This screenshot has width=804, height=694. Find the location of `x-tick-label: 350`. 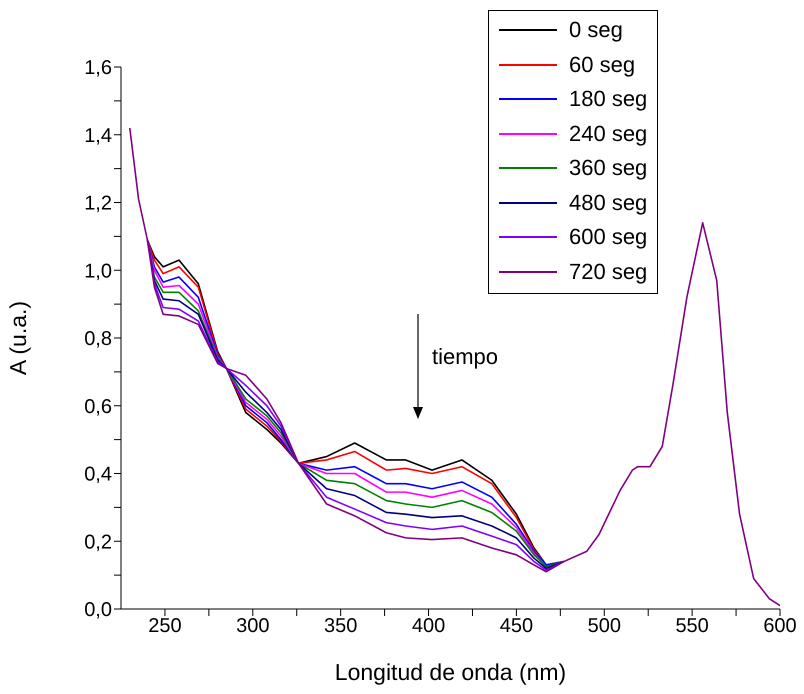

x-tick-label: 350 is located at coordinates (341, 626).